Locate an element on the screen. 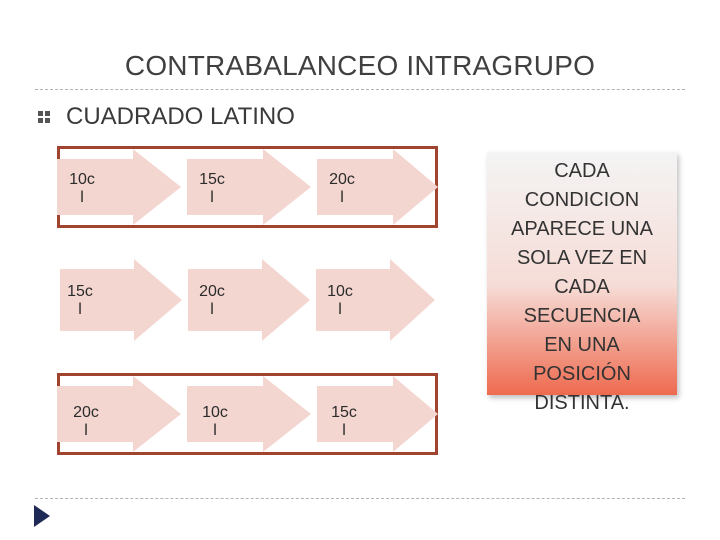 The width and height of the screenshot is (720, 540). cell-r3-c1: 20c l is located at coordinates (86, 421).